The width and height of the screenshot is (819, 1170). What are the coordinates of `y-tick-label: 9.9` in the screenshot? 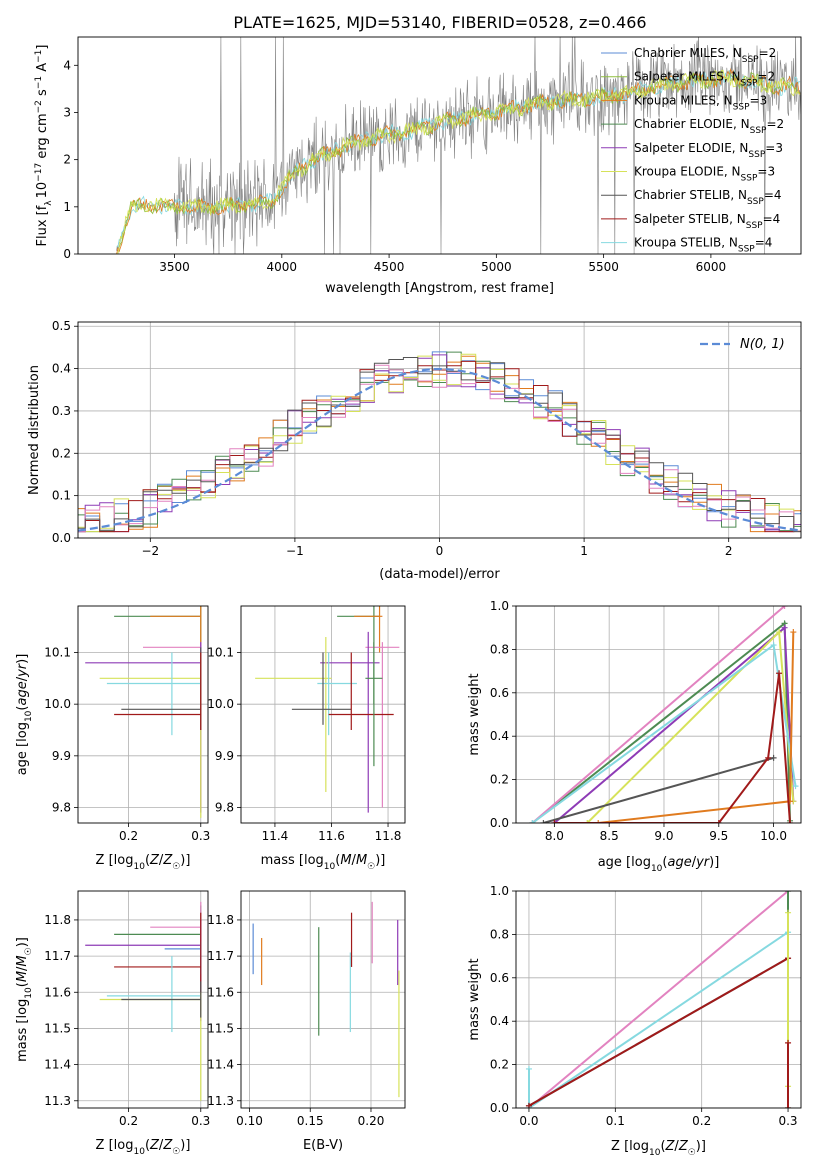 It's located at (224, 756).